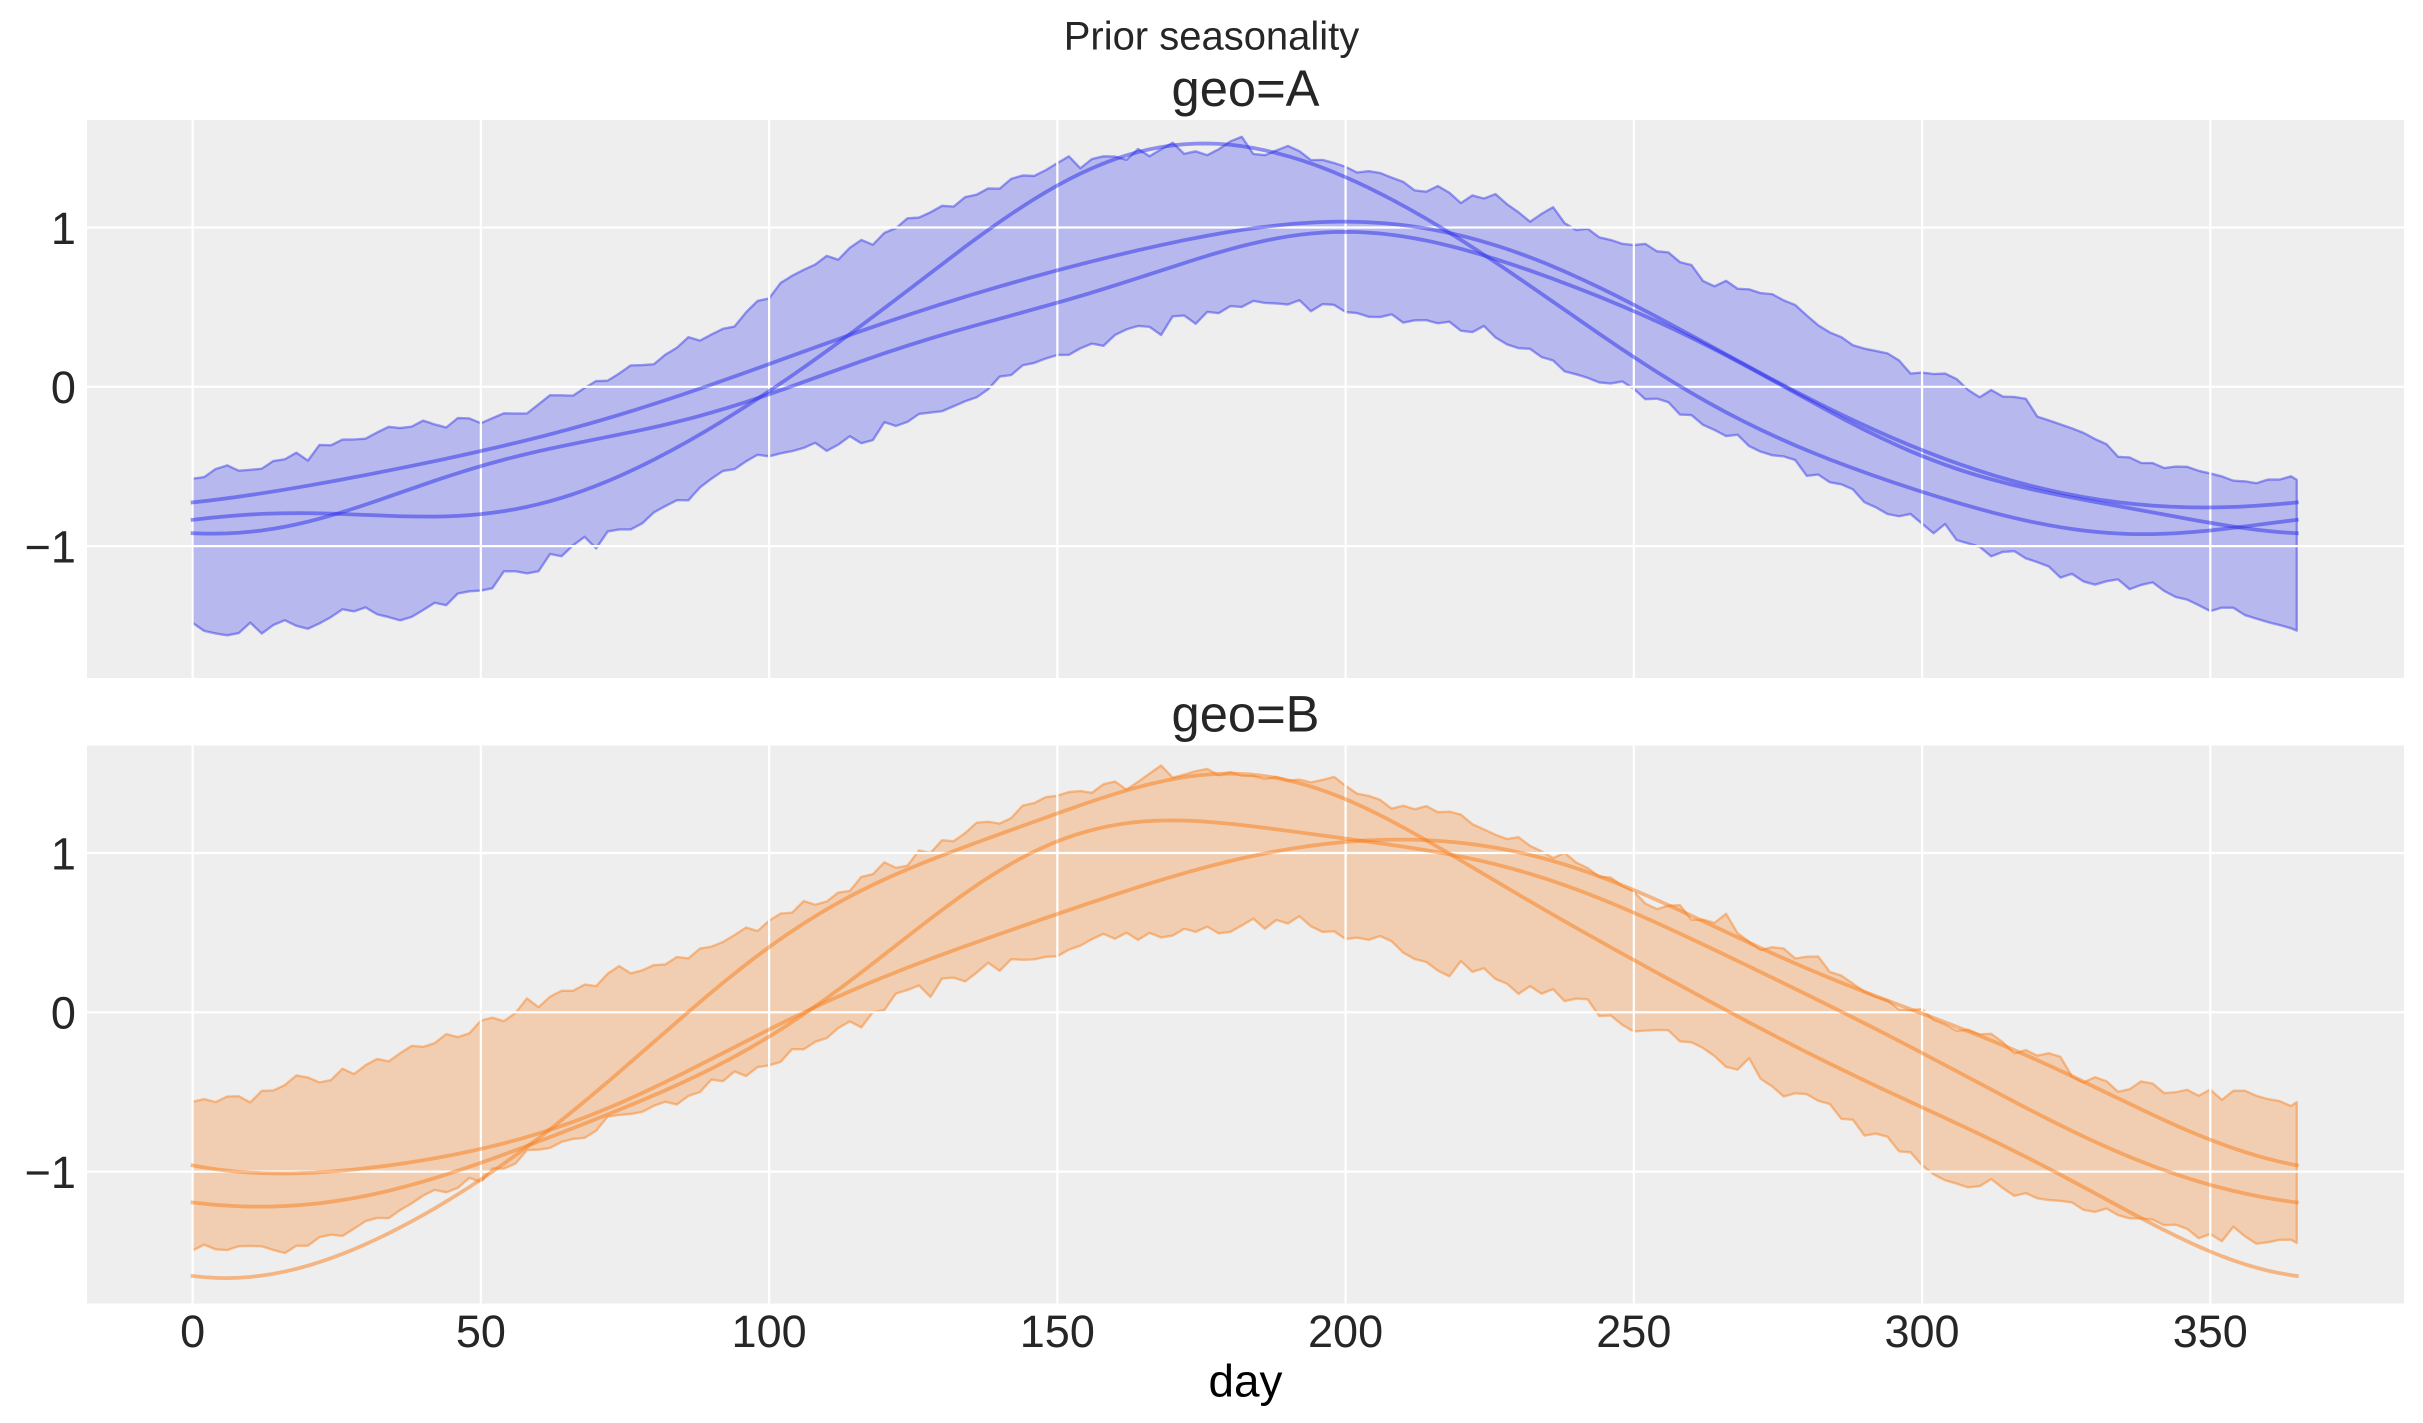 The width and height of the screenshot is (2423, 1423). Describe the element at coordinates (1246, 88) in the screenshot. I see `svg-text: geo=A` at that location.